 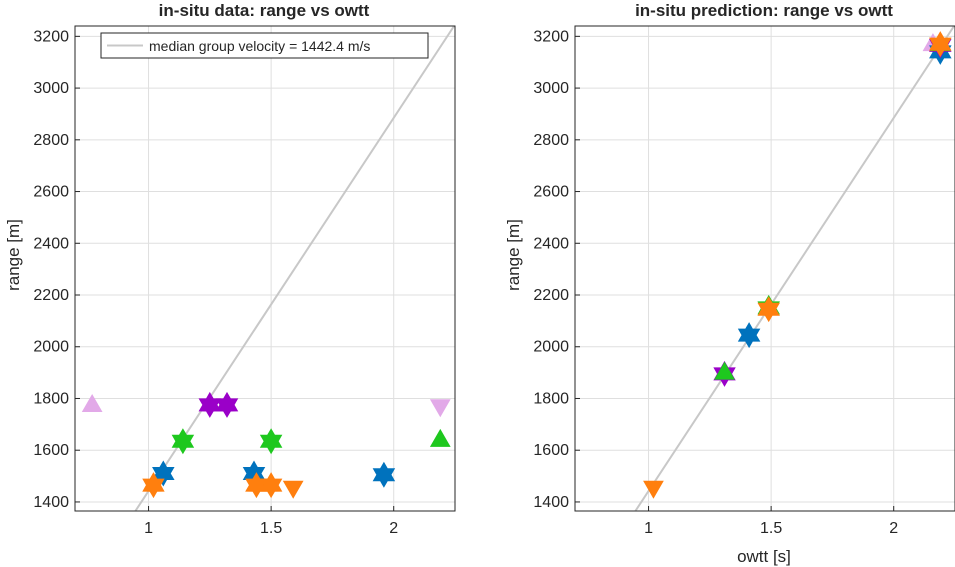 I want to click on legend-box, so click(x=264, y=45).